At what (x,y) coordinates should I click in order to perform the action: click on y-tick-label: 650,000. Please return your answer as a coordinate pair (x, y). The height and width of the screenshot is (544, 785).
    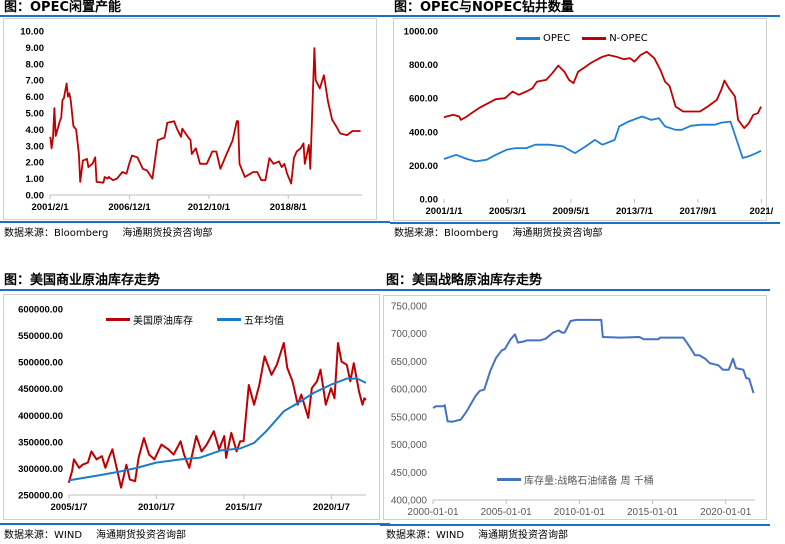
    Looking at the image, I should click on (409, 362).